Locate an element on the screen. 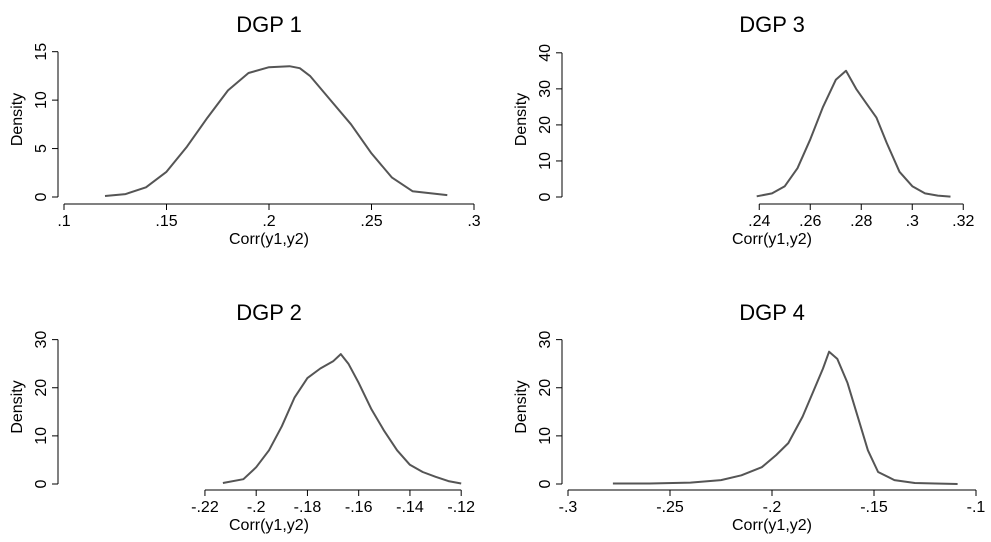 The width and height of the screenshot is (991, 542). x-tick-label: -.25 is located at coordinates (670, 507).